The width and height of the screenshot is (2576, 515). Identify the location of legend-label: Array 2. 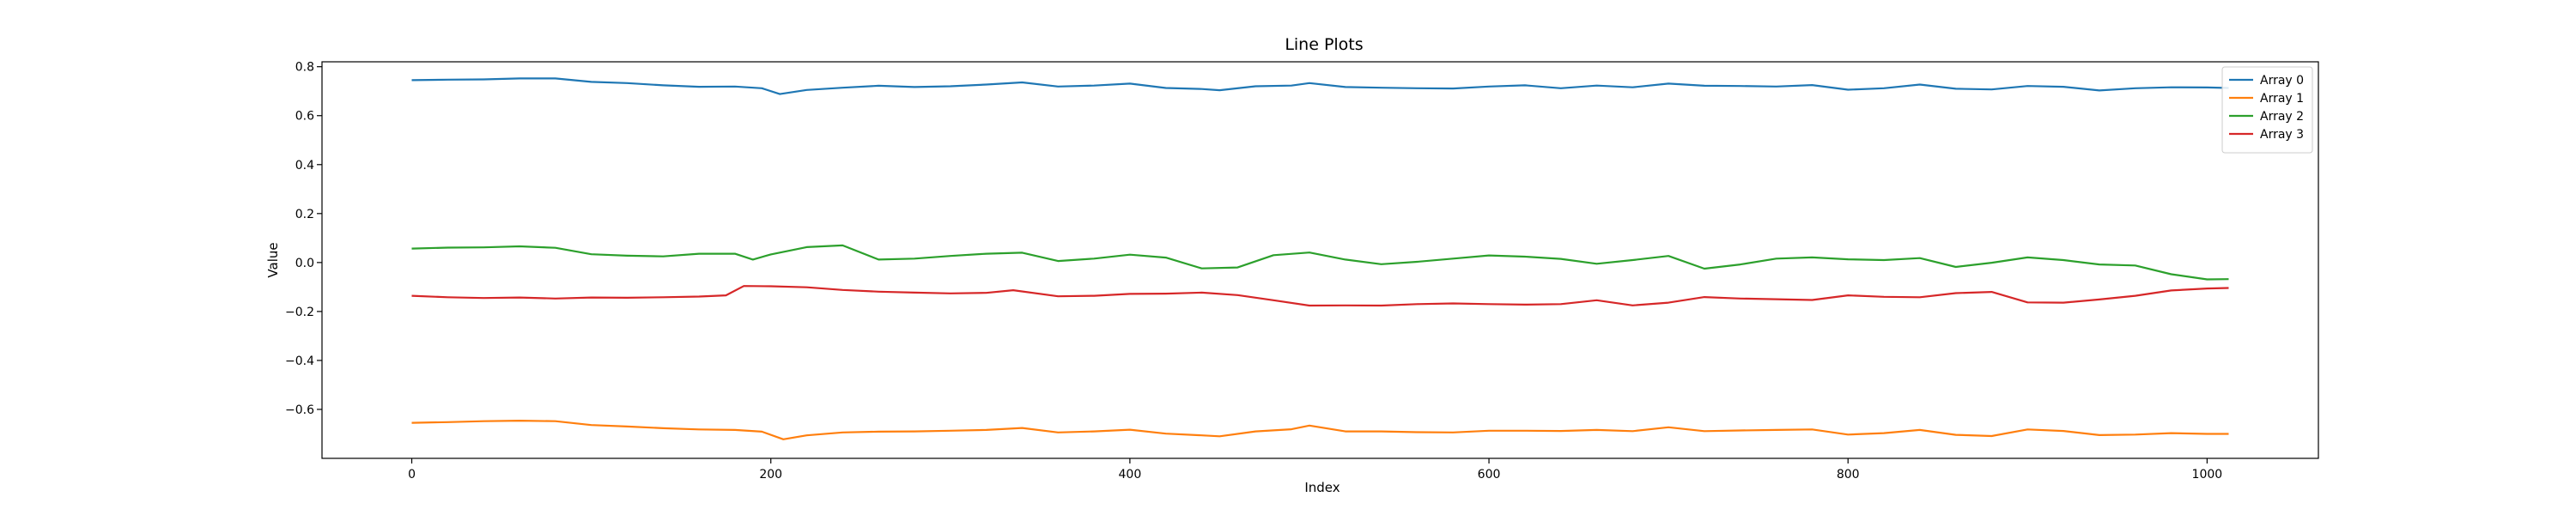
(2282, 117).